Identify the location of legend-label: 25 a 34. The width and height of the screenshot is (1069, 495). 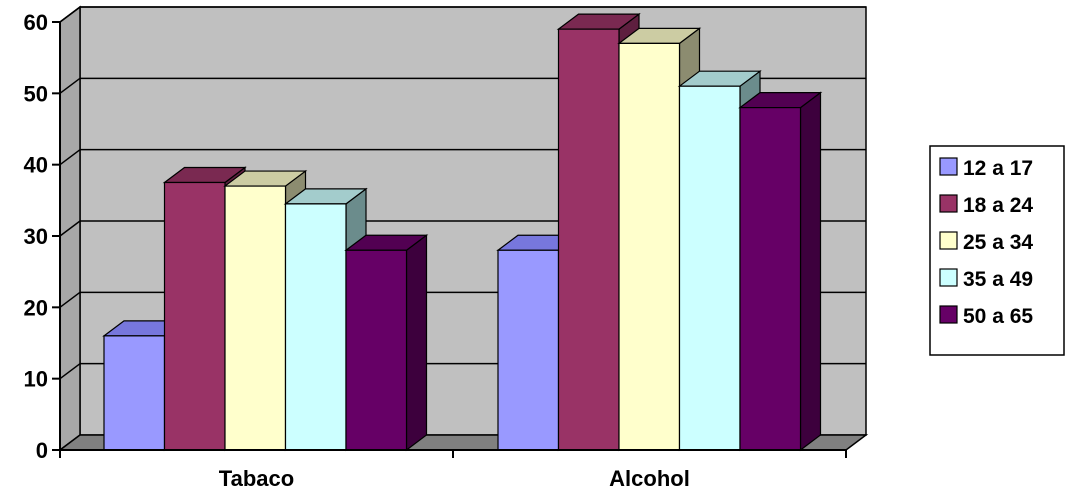
(998, 242).